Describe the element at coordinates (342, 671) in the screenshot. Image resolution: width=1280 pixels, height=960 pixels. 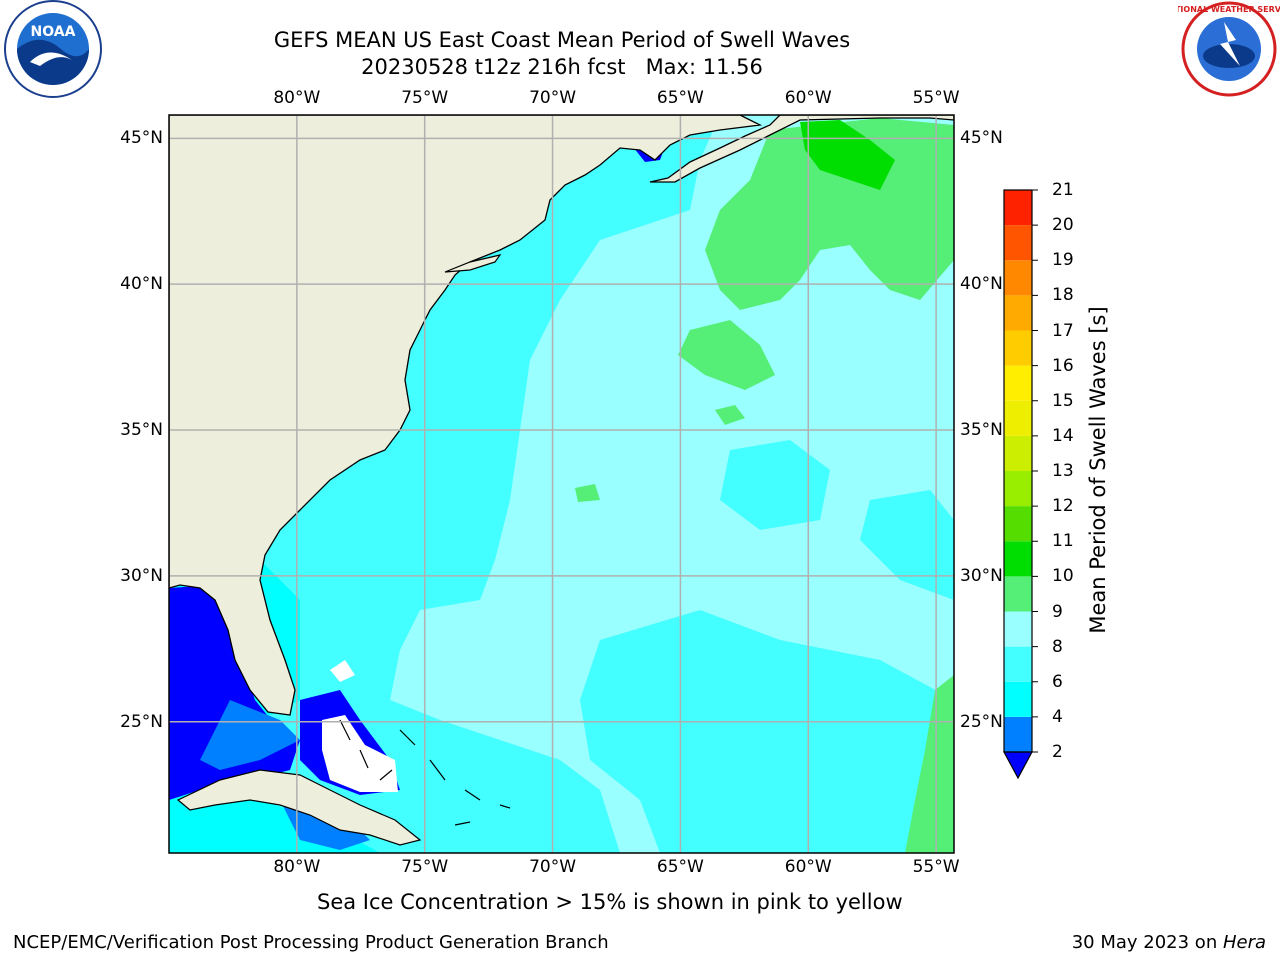
I see `little-bahama-bank-white` at that location.